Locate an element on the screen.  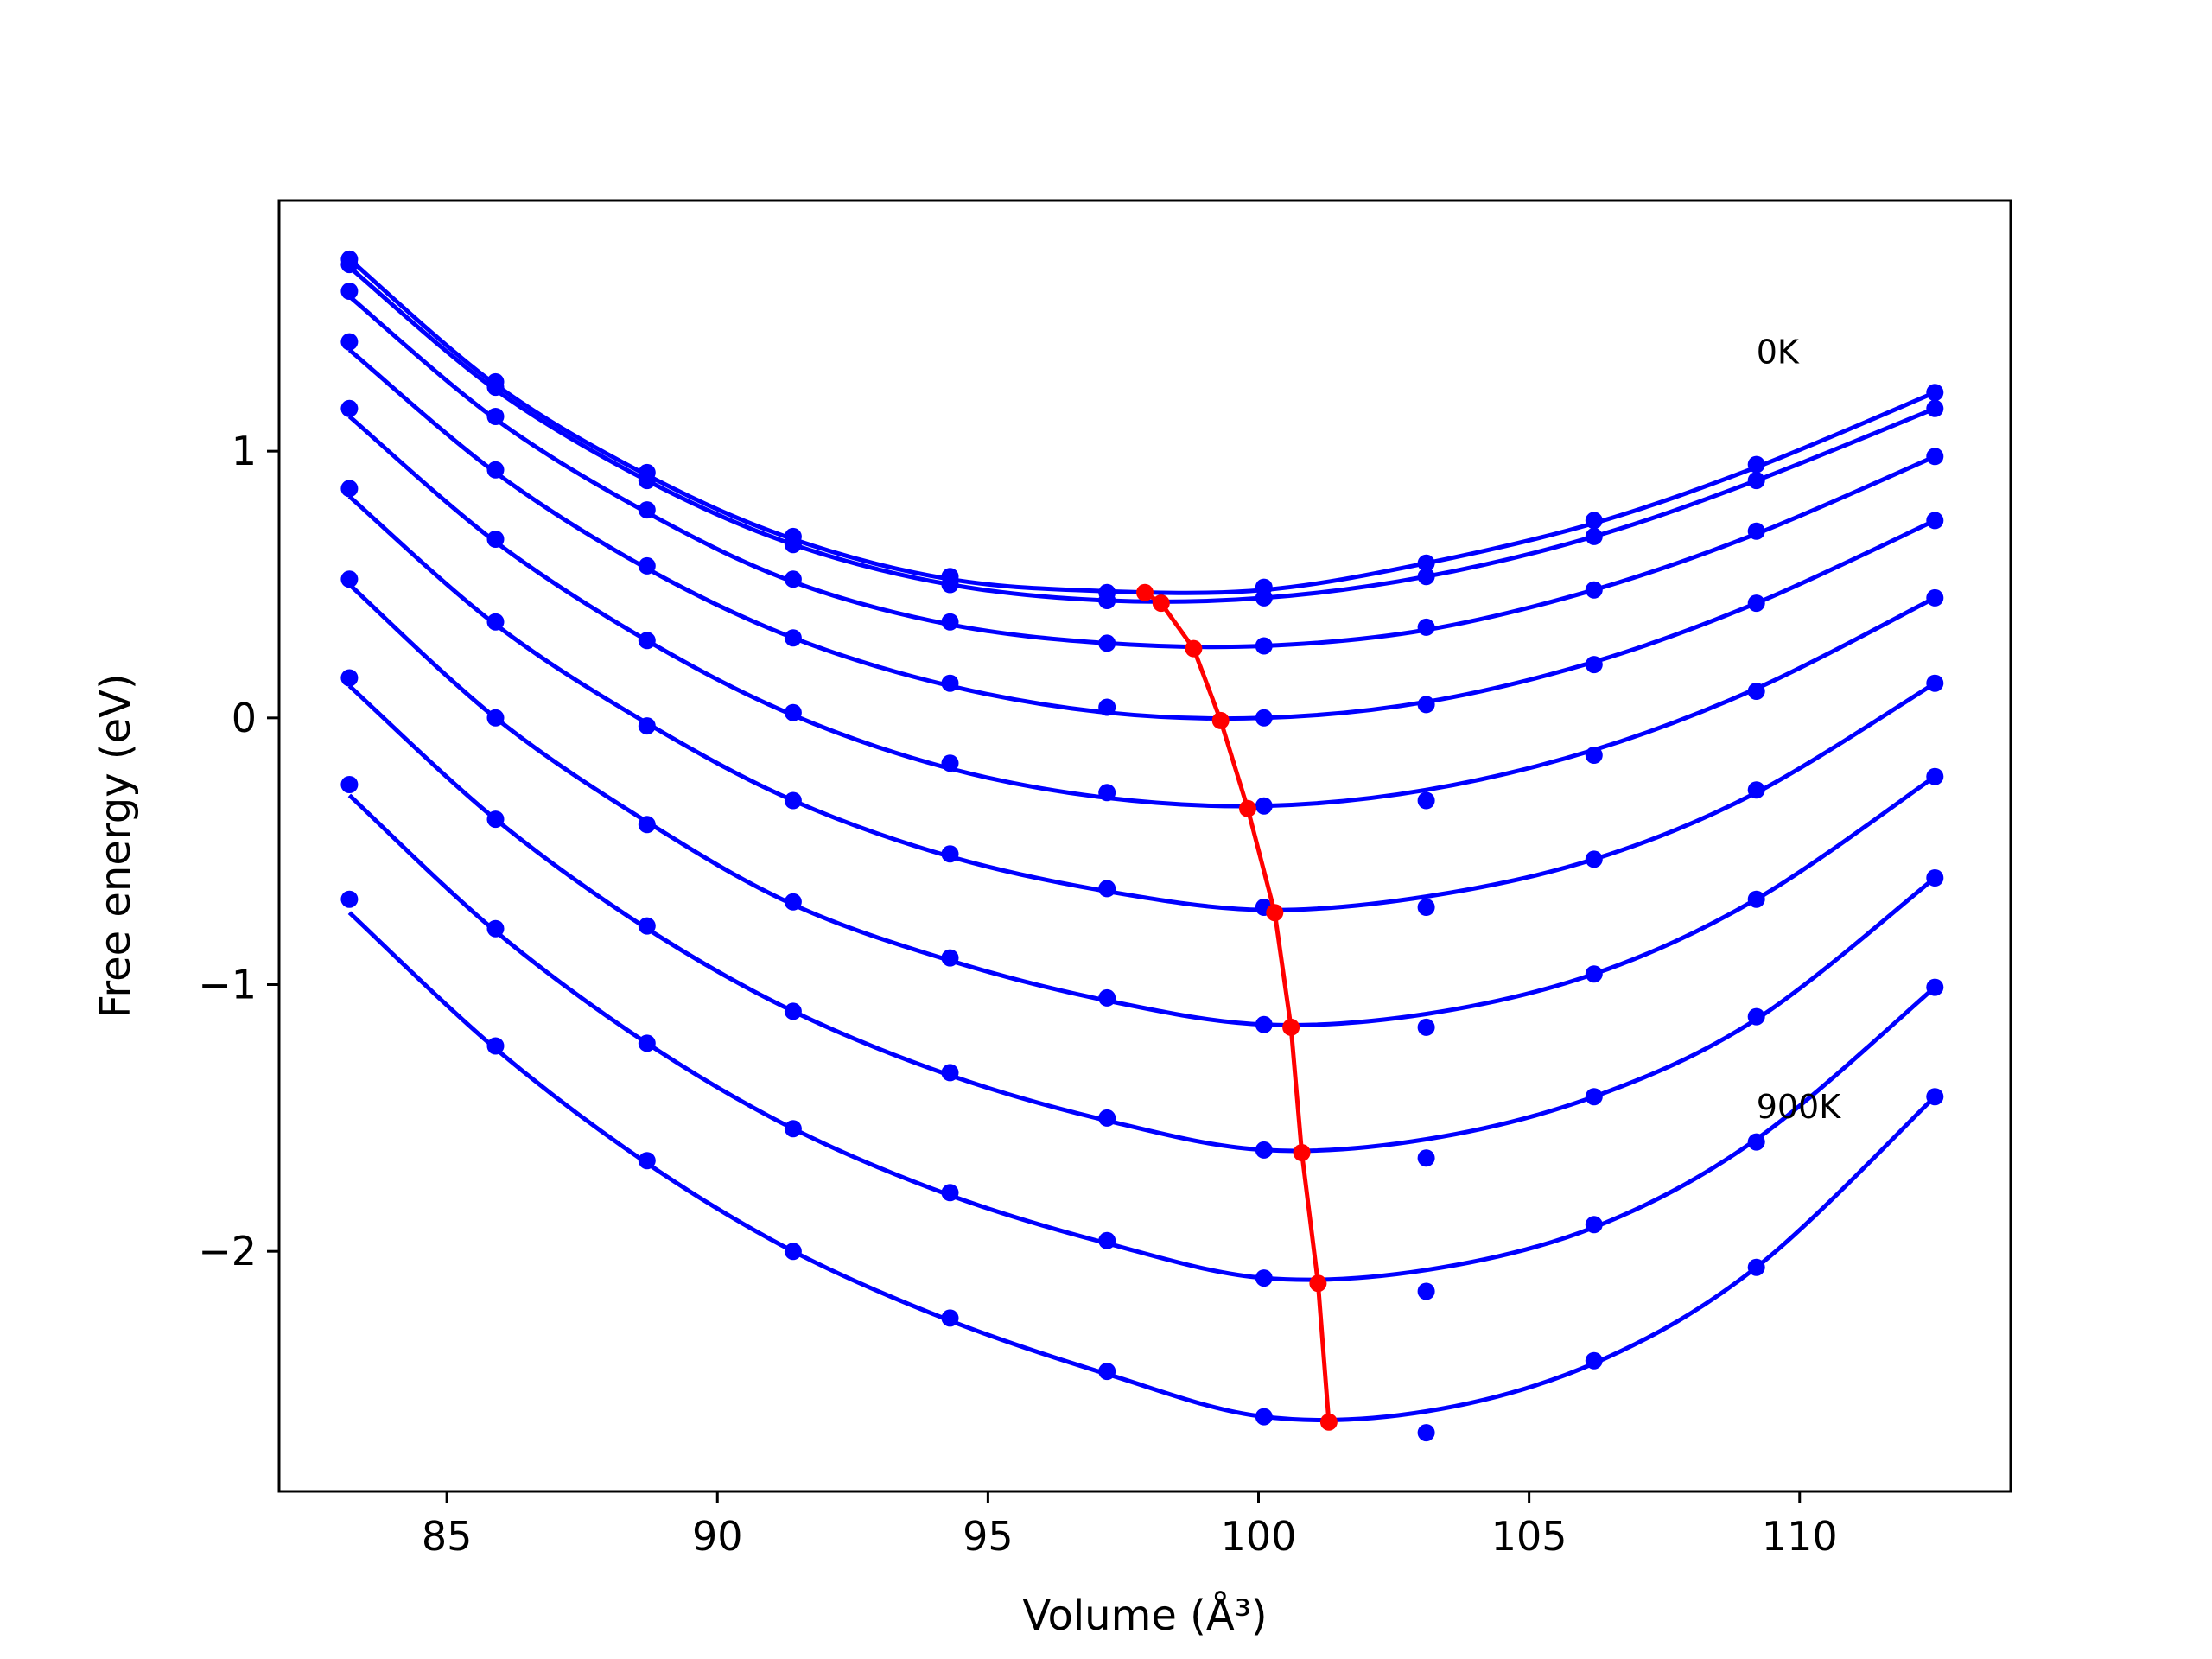
x-tick-label: 85 is located at coordinates (448, 1536).